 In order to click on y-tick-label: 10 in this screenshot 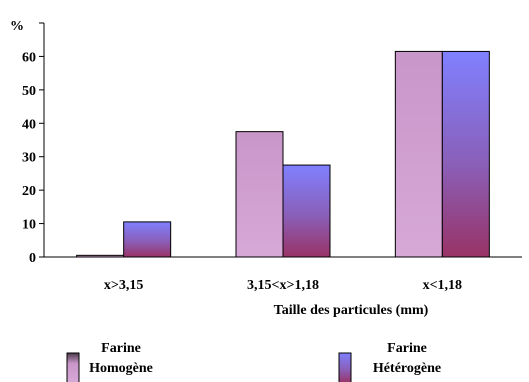, I will do `click(29, 225)`.